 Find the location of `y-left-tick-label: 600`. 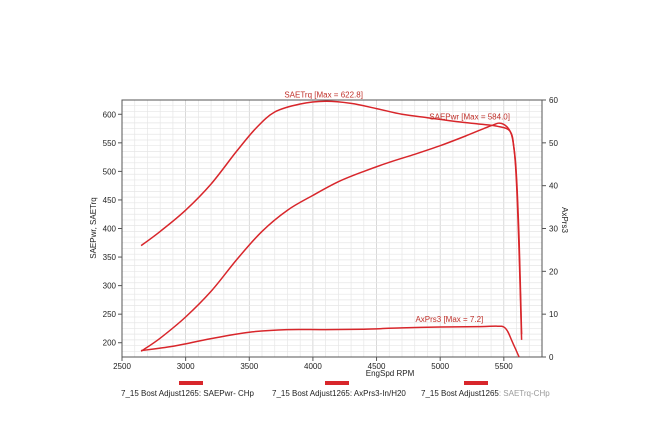

y-left-tick-label: 600 is located at coordinates (110, 114).